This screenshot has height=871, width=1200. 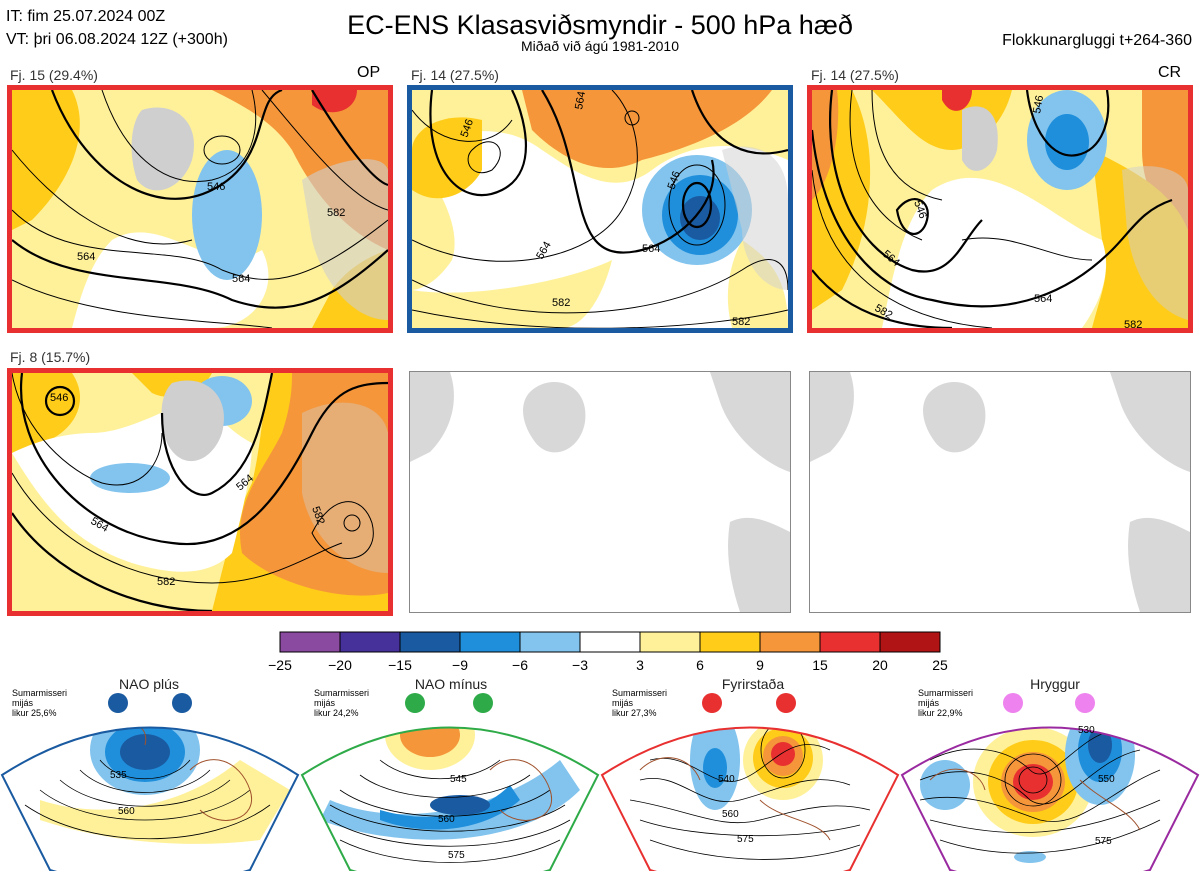 I want to click on colorbar-tick-label: 6, so click(x=700, y=665).